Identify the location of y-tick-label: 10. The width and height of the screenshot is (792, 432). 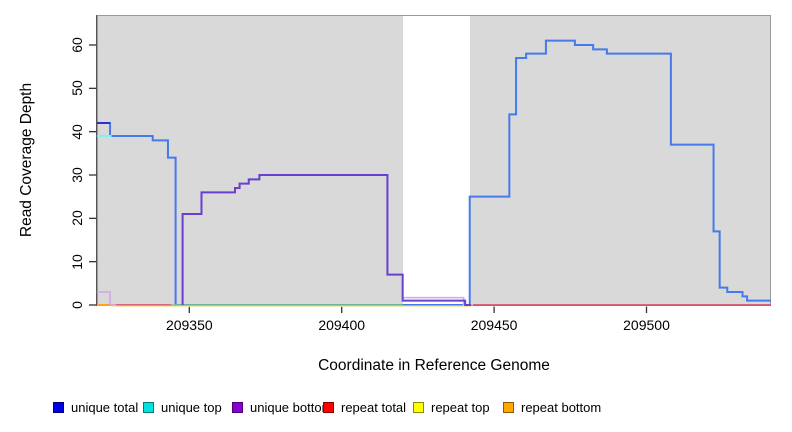
(77, 261).